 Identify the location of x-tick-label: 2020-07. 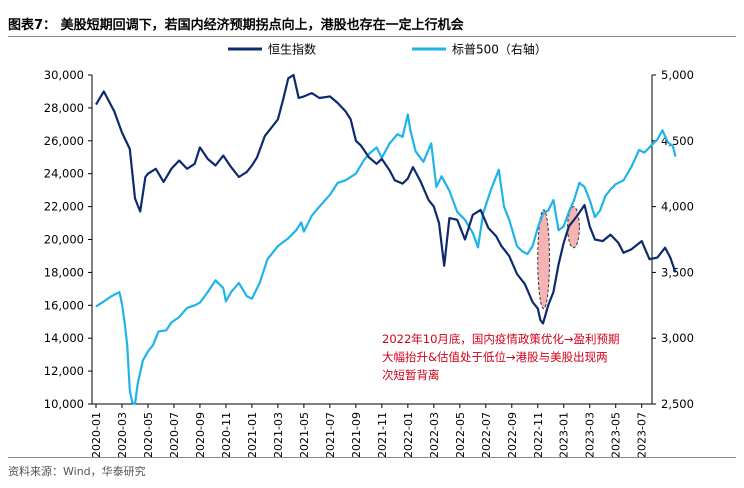
(174, 435).